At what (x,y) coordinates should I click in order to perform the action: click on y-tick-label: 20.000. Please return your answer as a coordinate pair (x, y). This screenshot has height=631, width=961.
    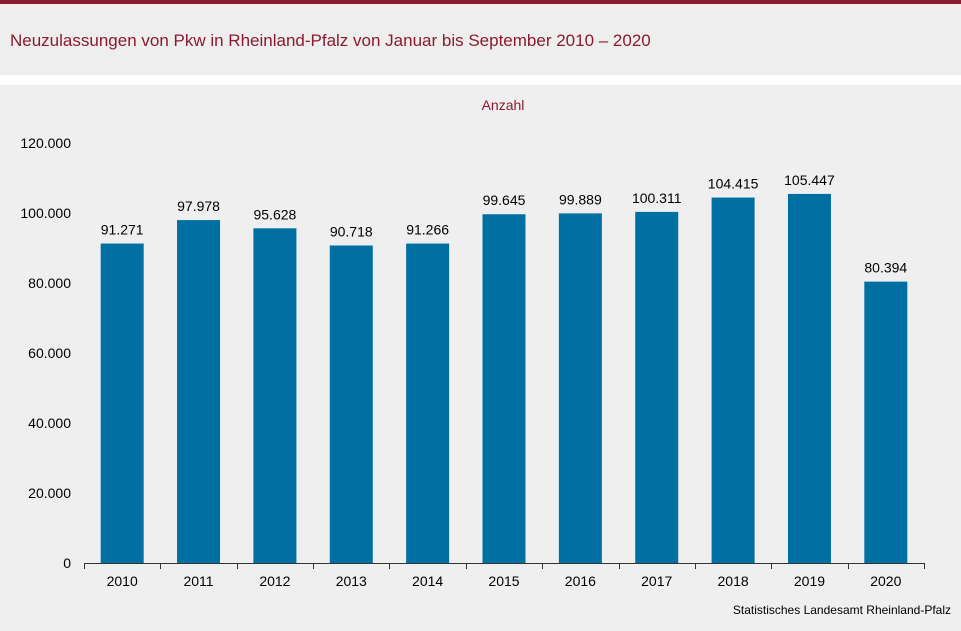
    Looking at the image, I should click on (49, 493).